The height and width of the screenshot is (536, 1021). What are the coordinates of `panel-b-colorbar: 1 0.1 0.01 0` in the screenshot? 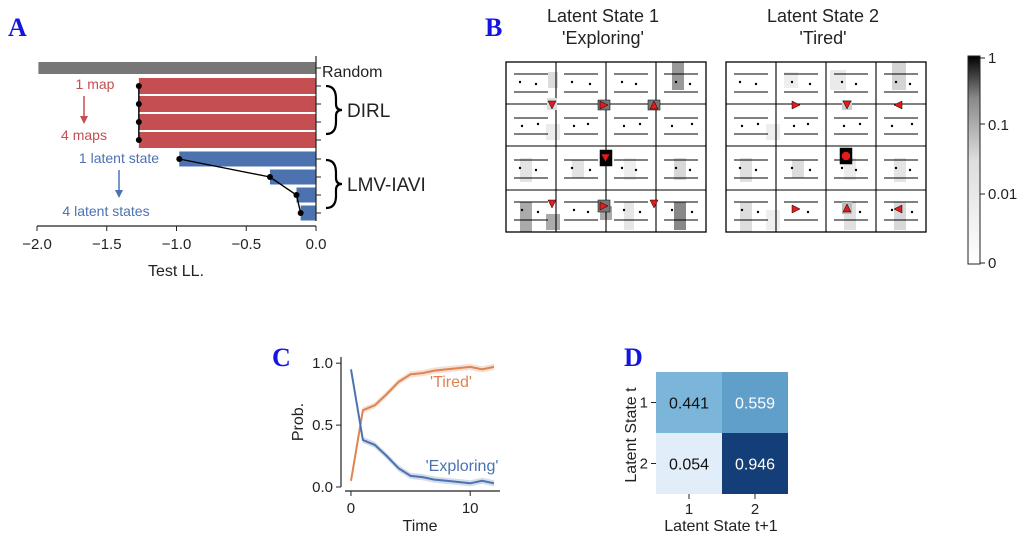 It's located at (992, 161).